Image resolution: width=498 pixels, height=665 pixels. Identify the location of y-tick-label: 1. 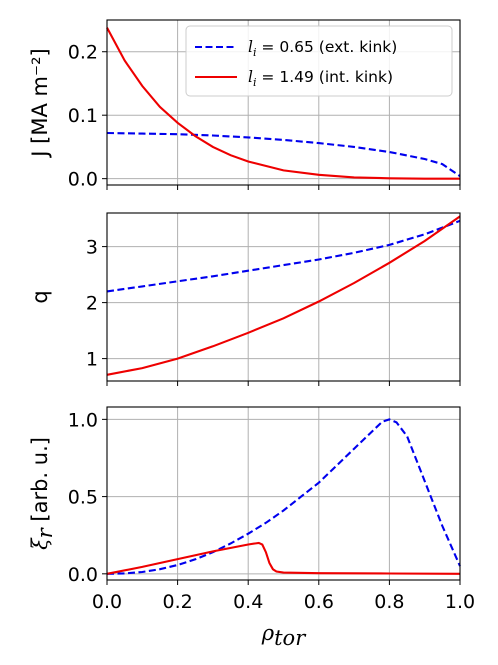
(92, 360).